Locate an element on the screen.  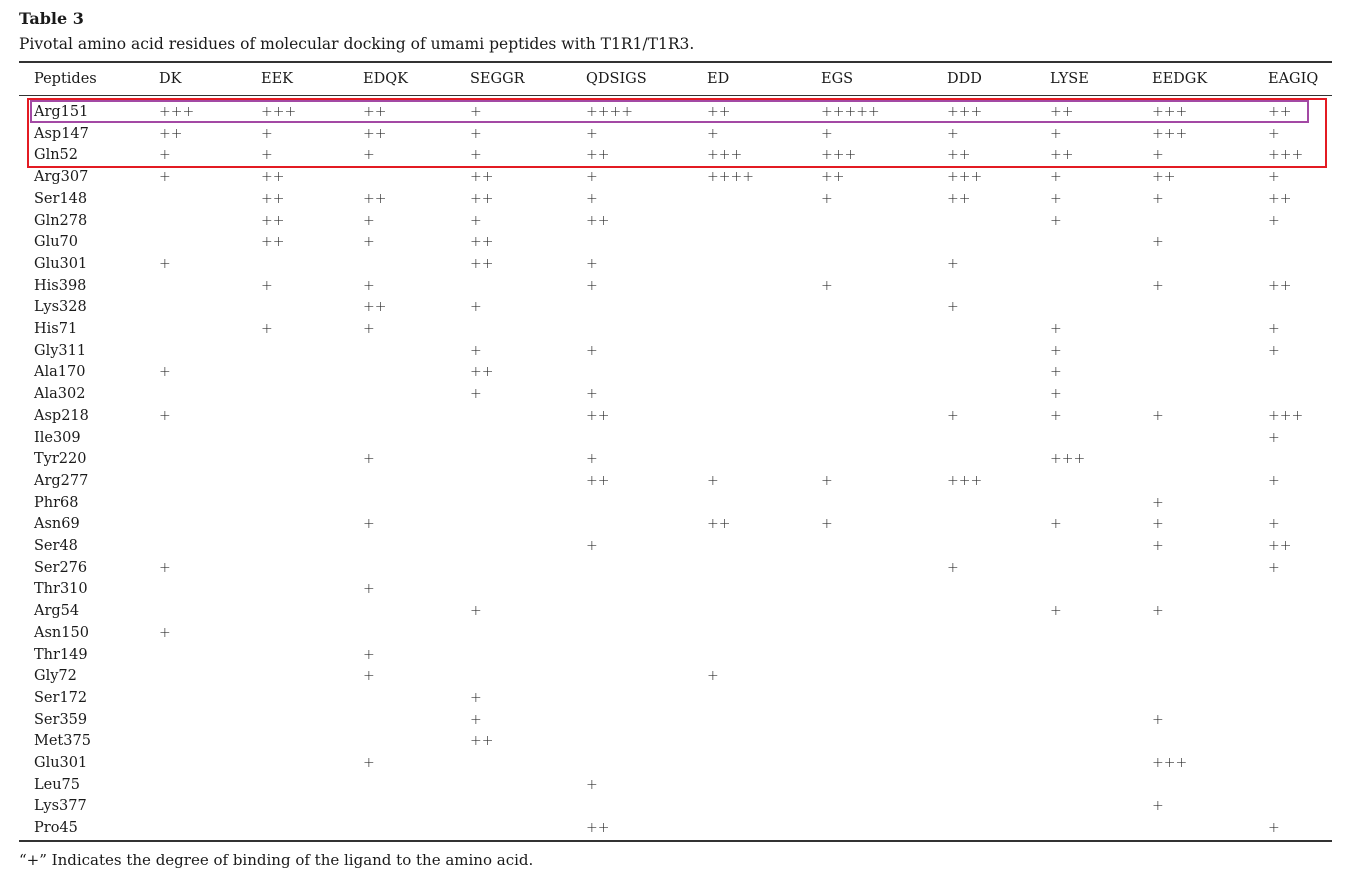
table-row: Arg151 +++ +++ ++ + ++++ ++ +++++ +++ ++ +++ ++ is located at coordinates (678, 113).